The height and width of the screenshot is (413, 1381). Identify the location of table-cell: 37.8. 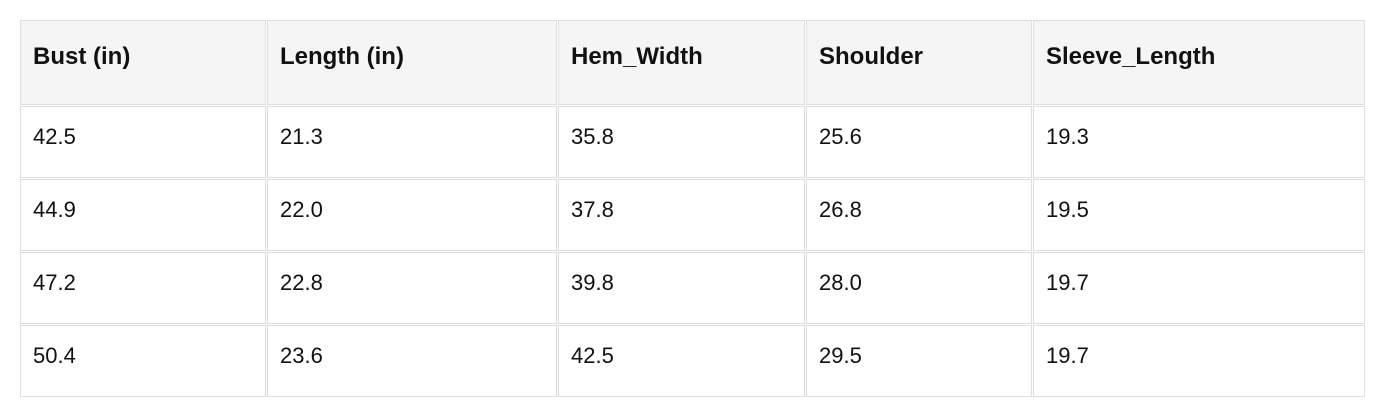
(681, 215).